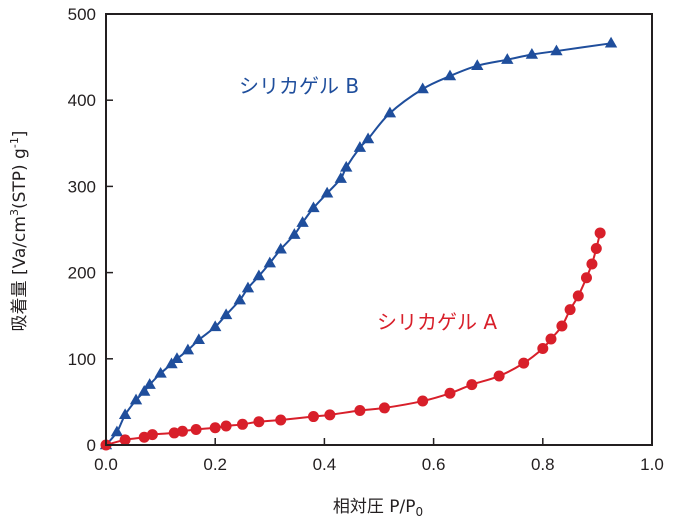 This screenshot has width=675, height=523. Describe the element at coordinates (299, 86) in the screenshot. I see `series-label-b: シリカゲル B` at that location.